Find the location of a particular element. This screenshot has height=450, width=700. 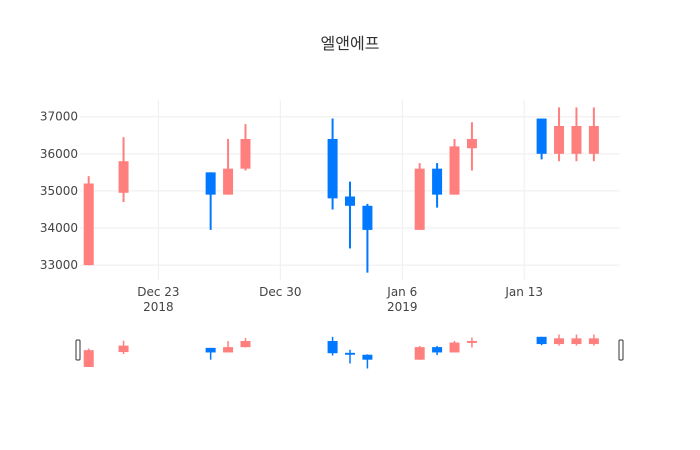

x-tick-label: Dec 30 is located at coordinates (280, 292).